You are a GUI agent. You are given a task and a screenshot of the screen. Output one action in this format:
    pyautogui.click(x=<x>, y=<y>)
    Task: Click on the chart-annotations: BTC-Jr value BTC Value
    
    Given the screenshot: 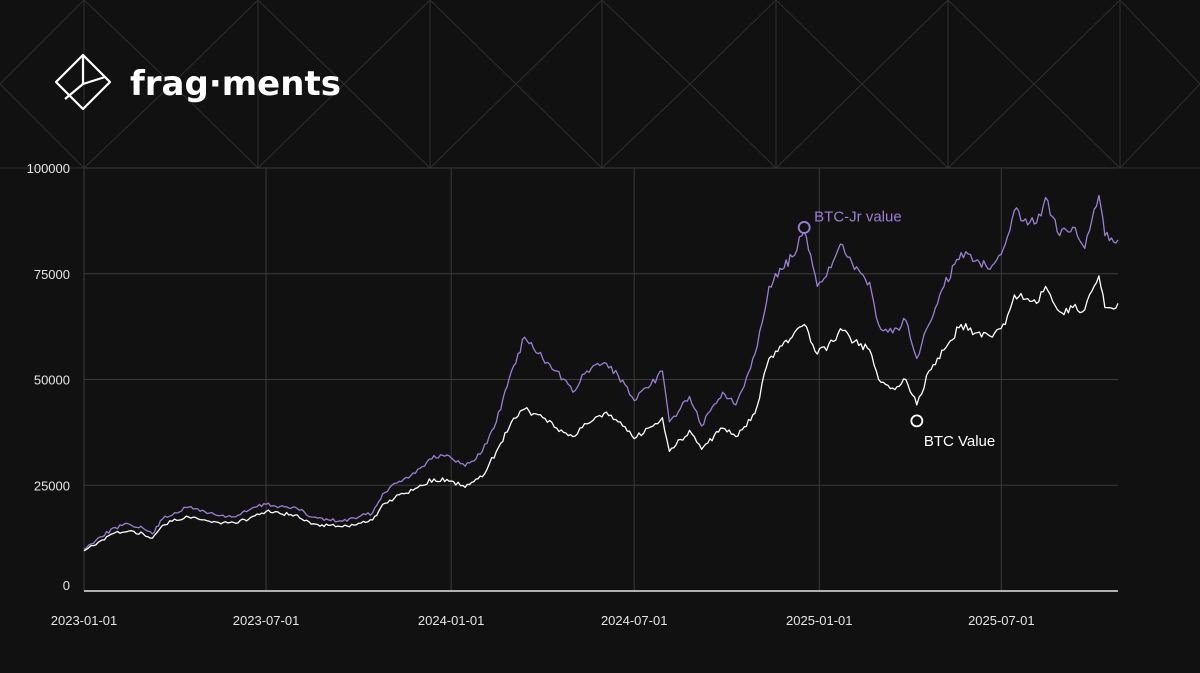 What is the action you would take?
    pyautogui.click(x=896, y=329)
    